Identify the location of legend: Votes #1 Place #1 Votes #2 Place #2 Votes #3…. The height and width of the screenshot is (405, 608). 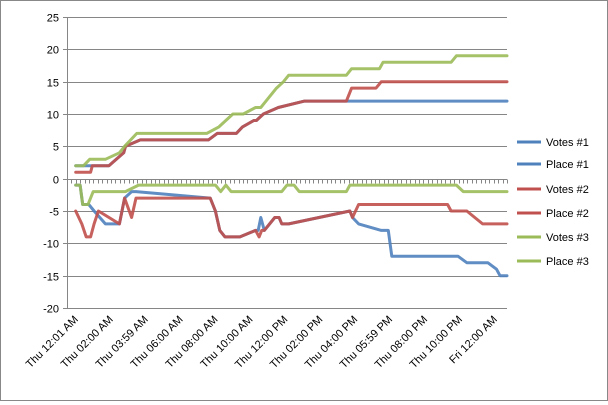
(553, 202).